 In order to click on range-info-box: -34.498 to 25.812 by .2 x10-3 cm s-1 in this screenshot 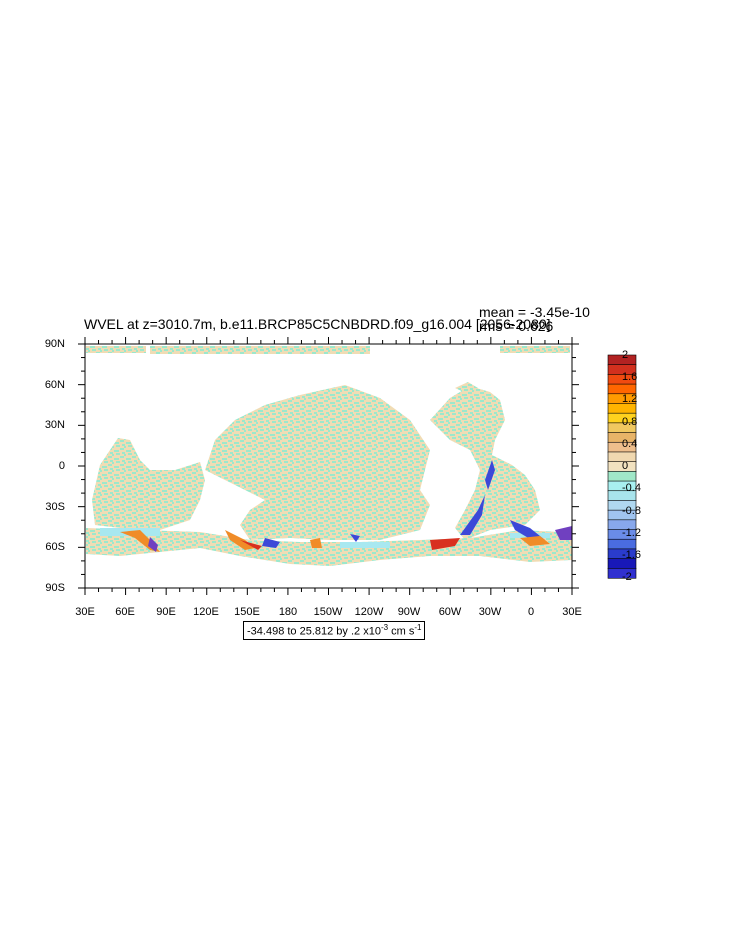, I will do `click(334, 630)`.